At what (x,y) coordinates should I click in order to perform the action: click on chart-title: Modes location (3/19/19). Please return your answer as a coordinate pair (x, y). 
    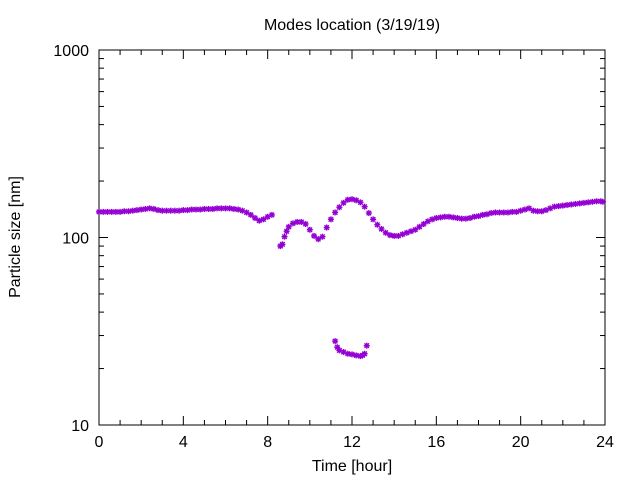
    Looking at the image, I should click on (352, 25).